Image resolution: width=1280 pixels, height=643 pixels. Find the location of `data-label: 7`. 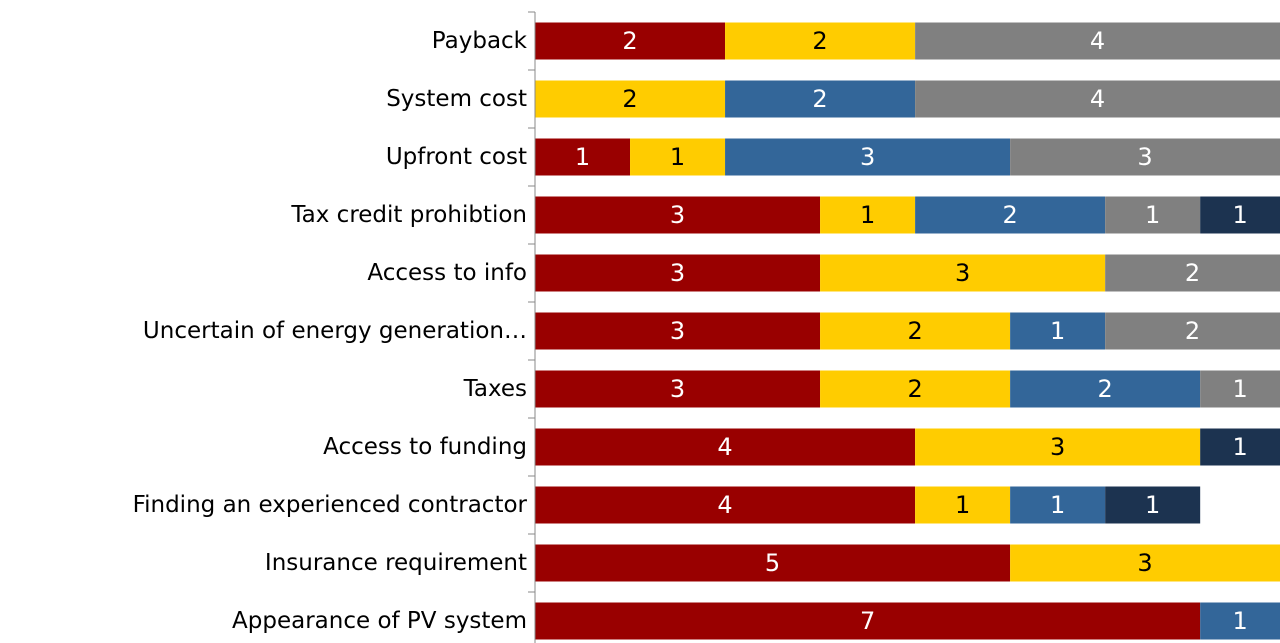

data-label: 7 is located at coordinates (867, 621).